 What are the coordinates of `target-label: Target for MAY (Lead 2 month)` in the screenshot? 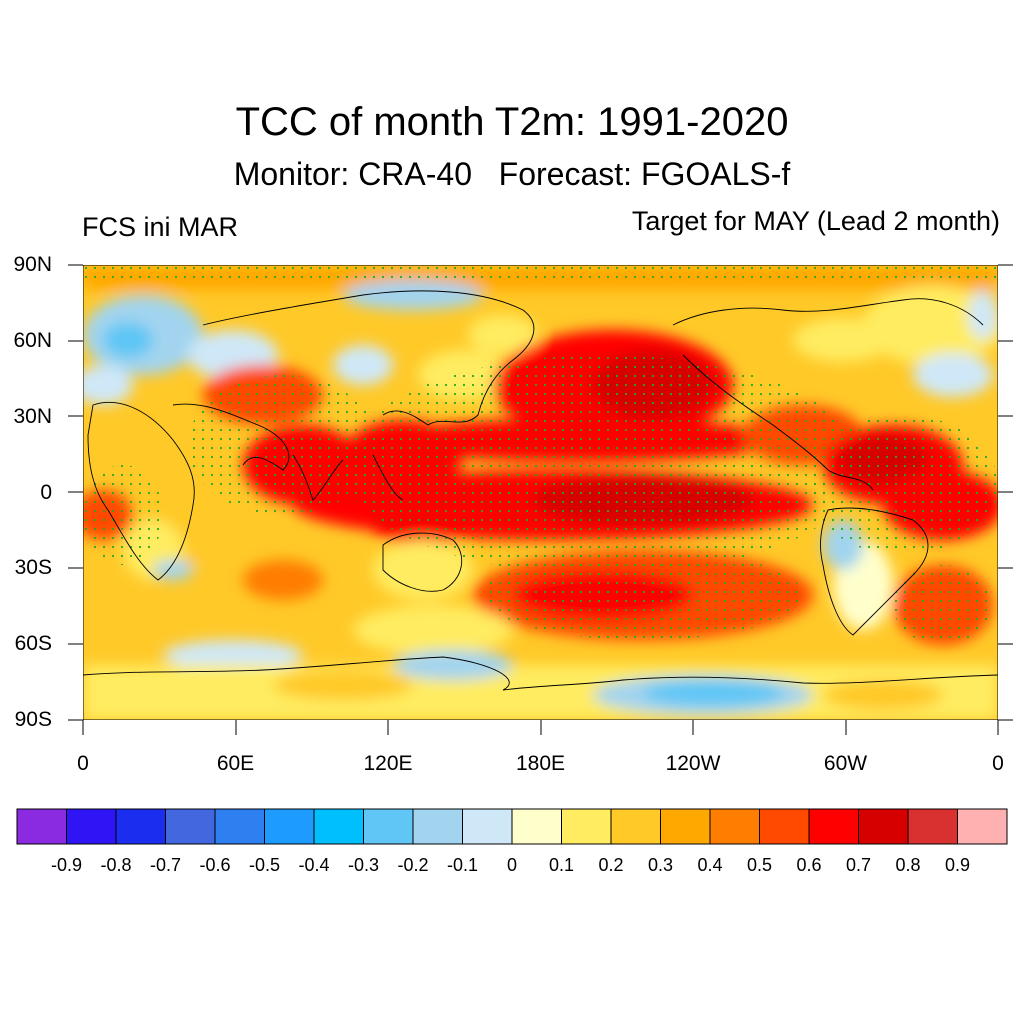 It's located at (815, 221).